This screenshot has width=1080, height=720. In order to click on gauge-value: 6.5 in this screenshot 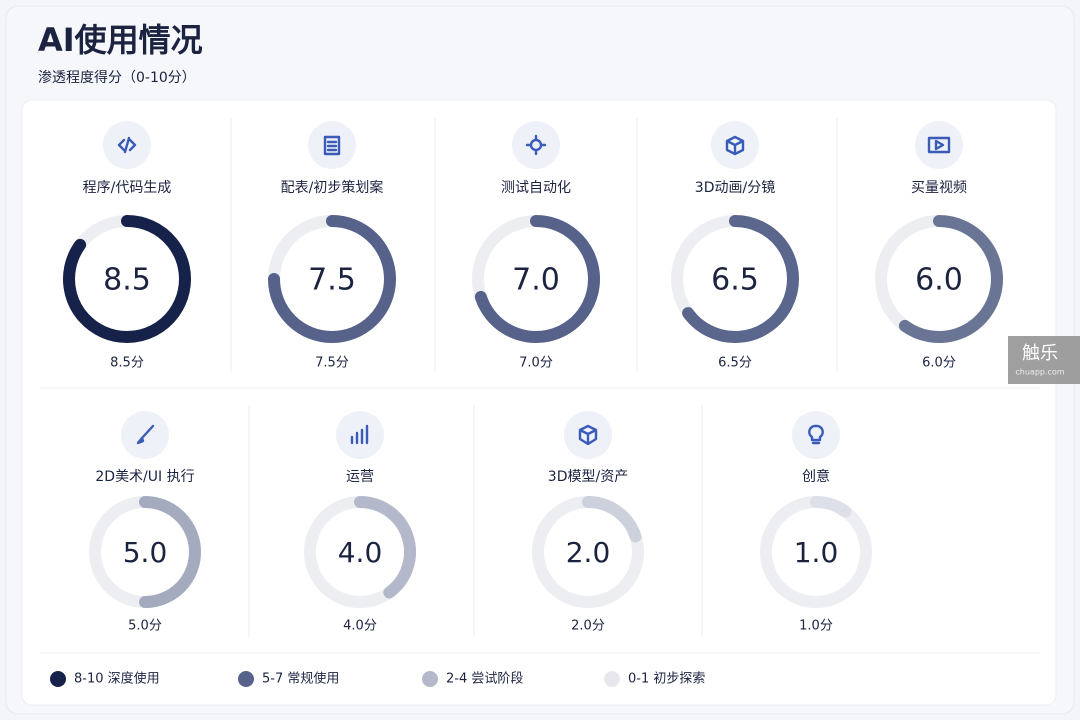, I will do `click(735, 280)`.